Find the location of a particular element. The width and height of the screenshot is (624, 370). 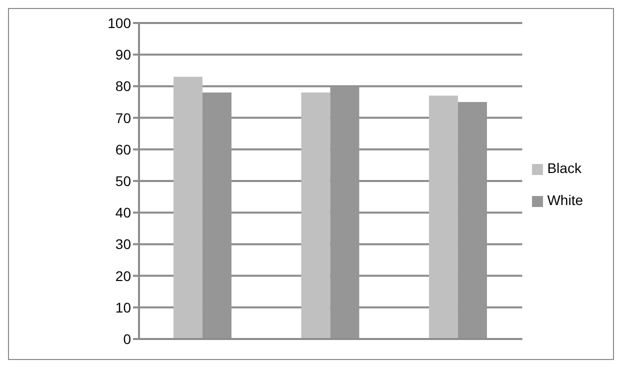

y-tick-label: 30 is located at coordinates (123, 244).